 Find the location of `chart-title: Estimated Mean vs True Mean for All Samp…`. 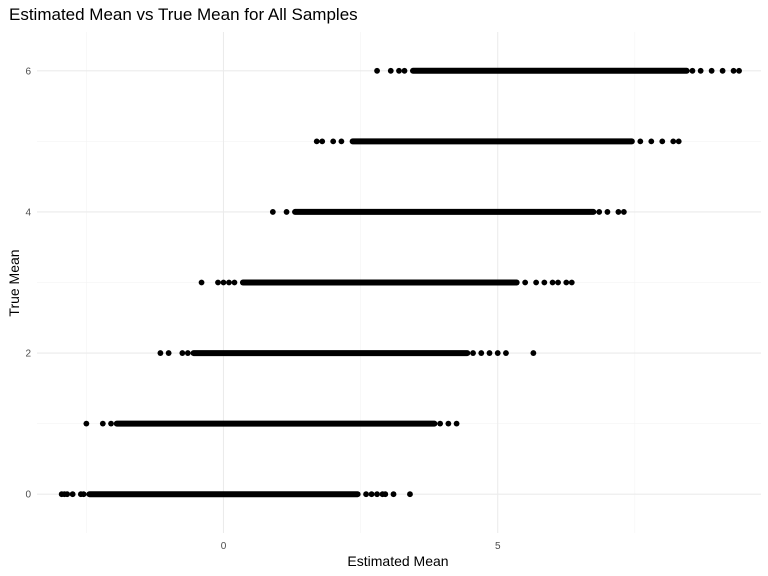

chart-title: Estimated Mean vs True Mean for All Samp… is located at coordinates (183, 14).